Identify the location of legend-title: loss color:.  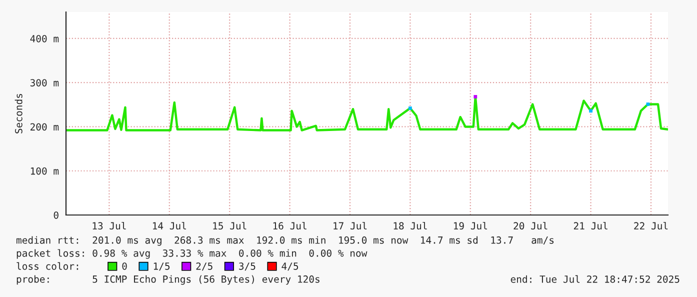
(47, 266).